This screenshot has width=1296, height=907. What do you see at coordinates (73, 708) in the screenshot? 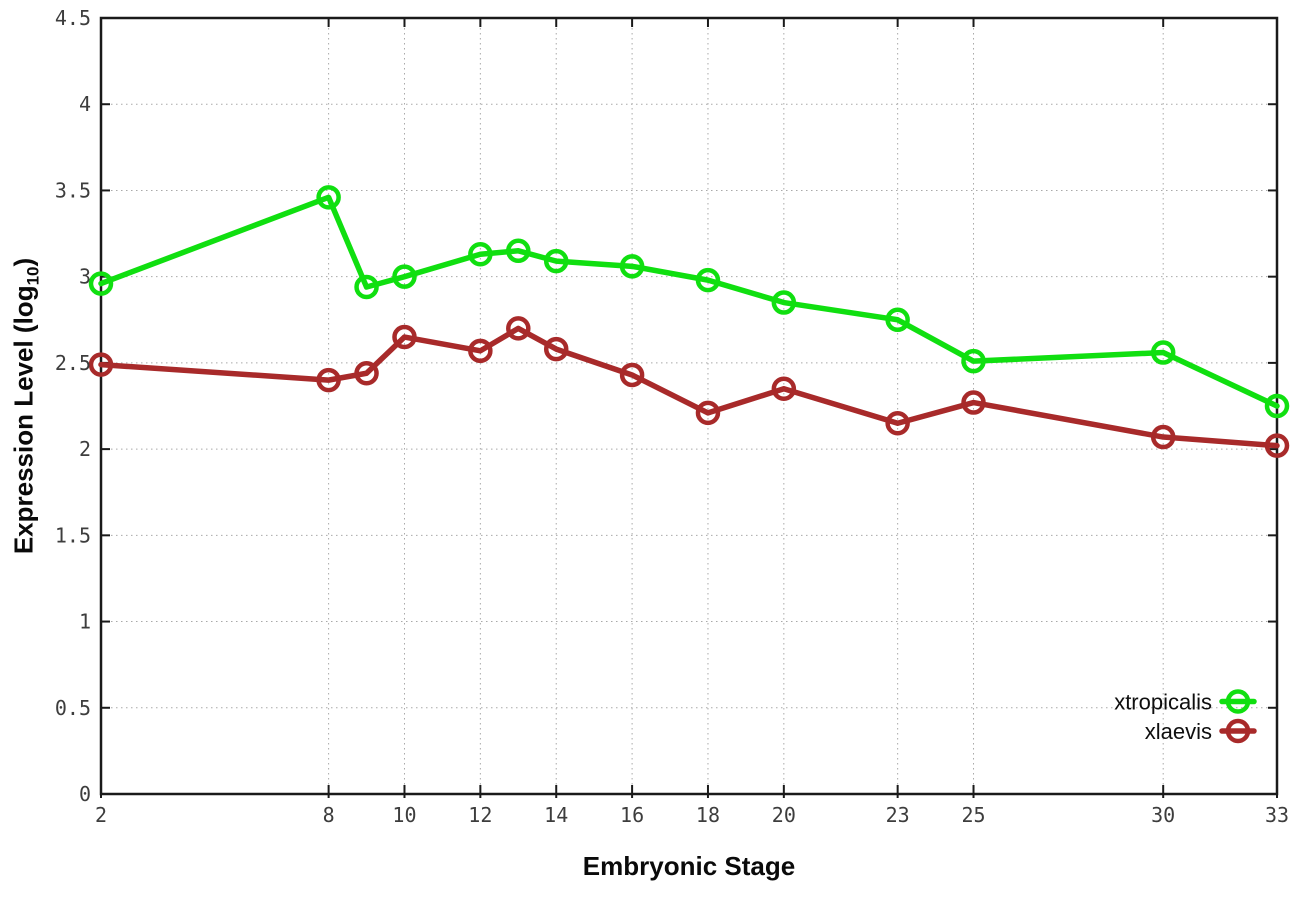
I see `y-tick-label: 0.5` at bounding box center [73, 708].